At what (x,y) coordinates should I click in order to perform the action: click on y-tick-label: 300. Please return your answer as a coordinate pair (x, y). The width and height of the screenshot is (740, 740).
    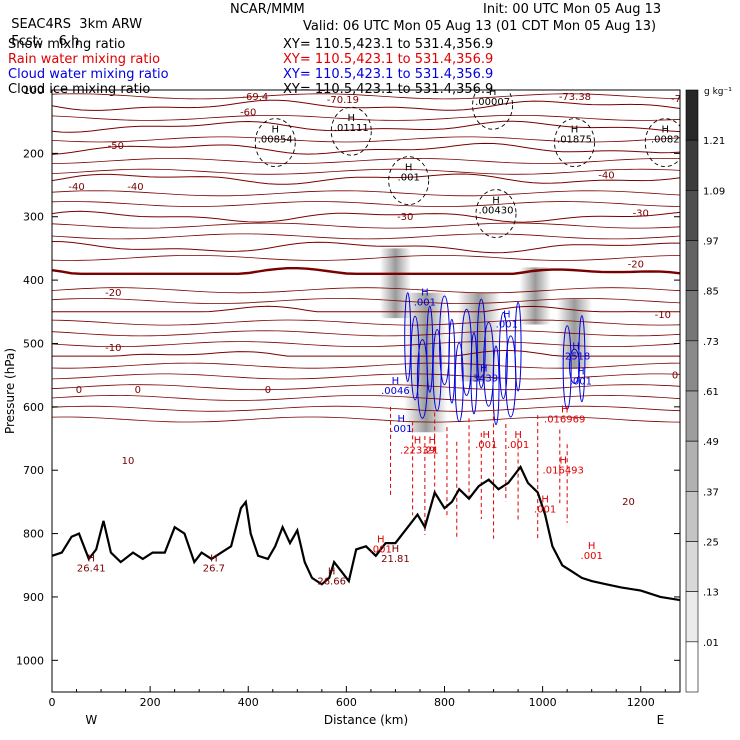
    Looking at the image, I should click on (33, 217).